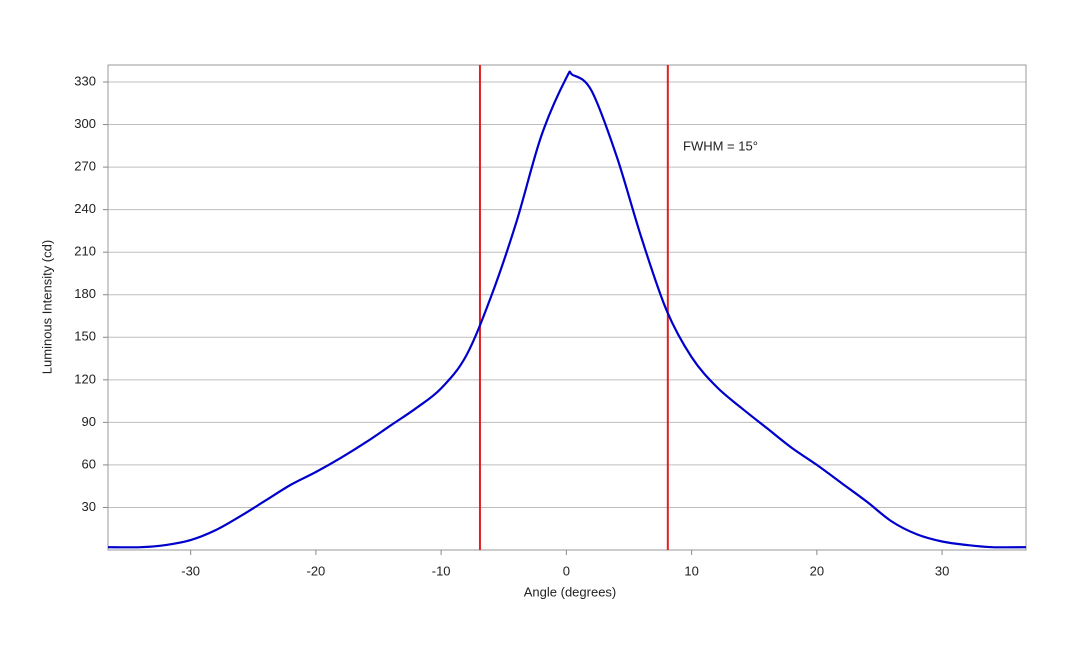  Describe the element at coordinates (942, 570) in the screenshot. I see `x-tick-label: 30` at that location.